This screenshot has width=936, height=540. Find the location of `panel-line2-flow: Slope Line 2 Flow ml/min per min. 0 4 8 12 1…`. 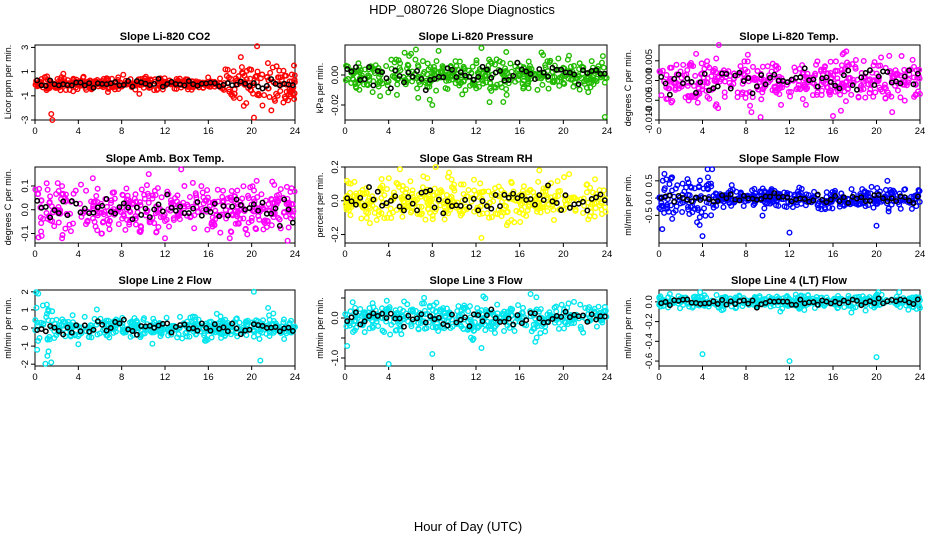

panel-line2-flow: Slope Line 2 Flow ml/min per min. 0 4 8 12 1… is located at coordinates (151, 329).